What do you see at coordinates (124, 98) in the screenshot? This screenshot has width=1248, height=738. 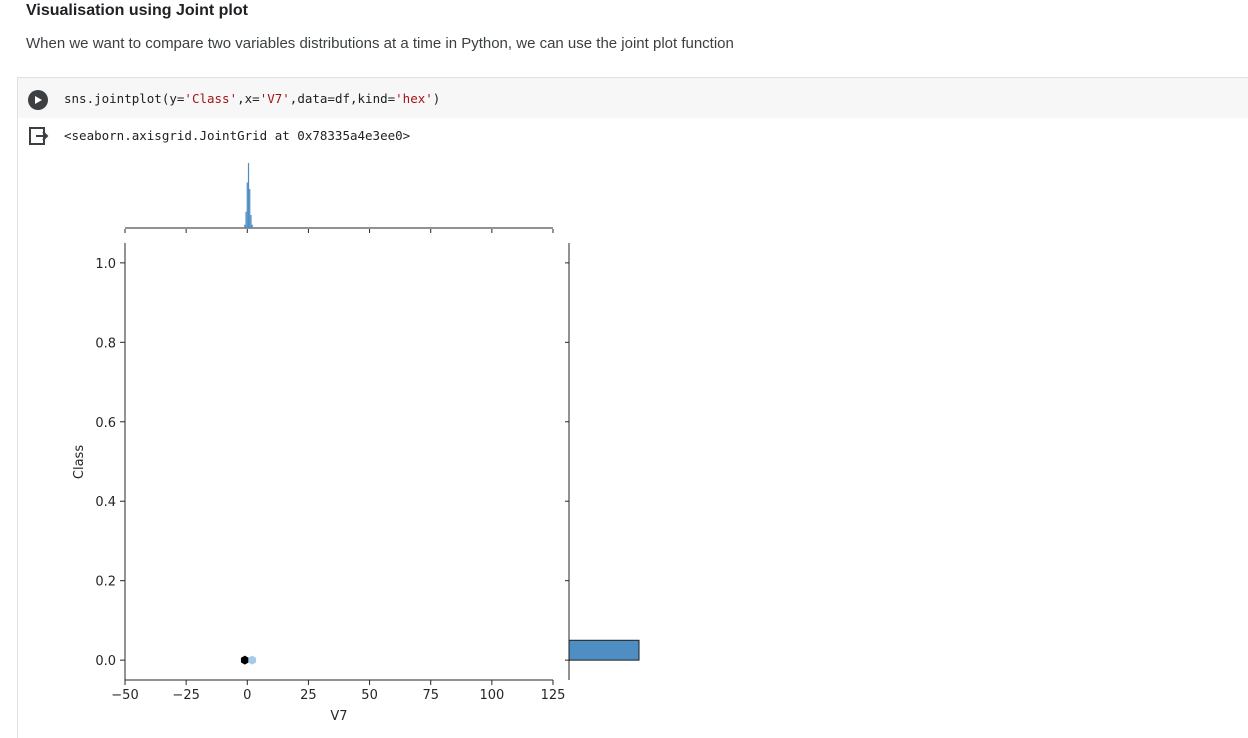 I see `code-token: sns.jointplot(y=` at bounding box center [124, 98].